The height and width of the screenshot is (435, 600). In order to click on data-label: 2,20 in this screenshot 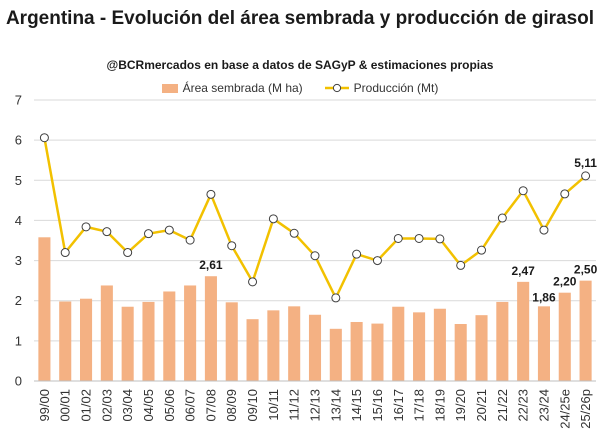, I will do `click(565, 282)`.